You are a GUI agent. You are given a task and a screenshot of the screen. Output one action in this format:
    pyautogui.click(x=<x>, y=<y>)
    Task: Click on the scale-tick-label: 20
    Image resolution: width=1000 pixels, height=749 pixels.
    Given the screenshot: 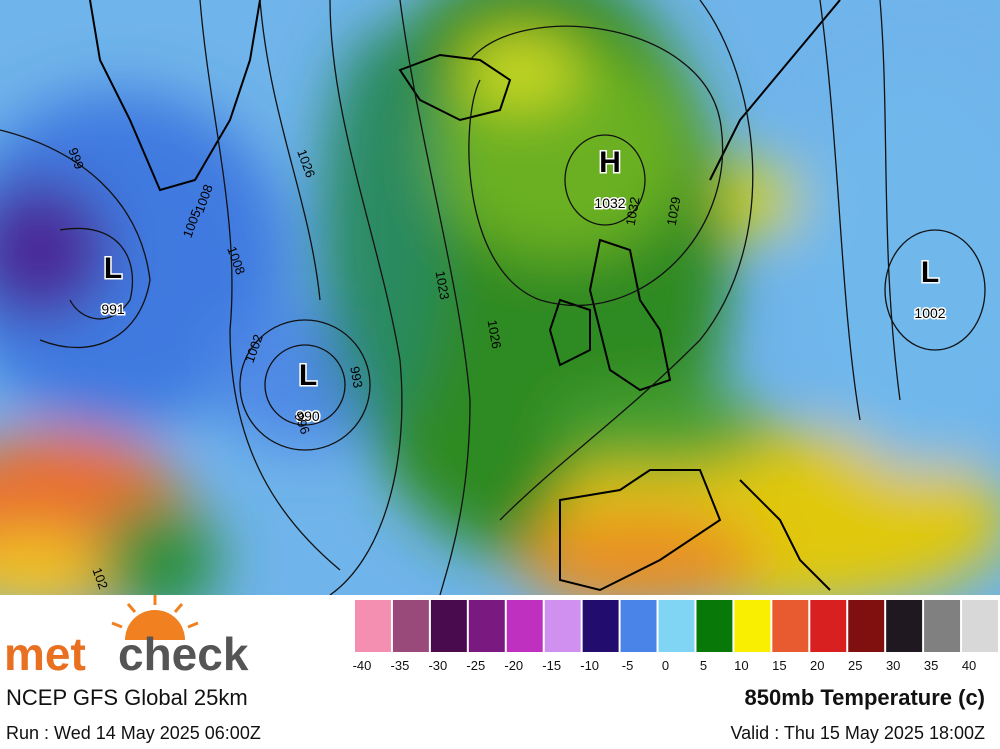 What is the action you would take?
    pyautogui.click(x=817, y=665)
    